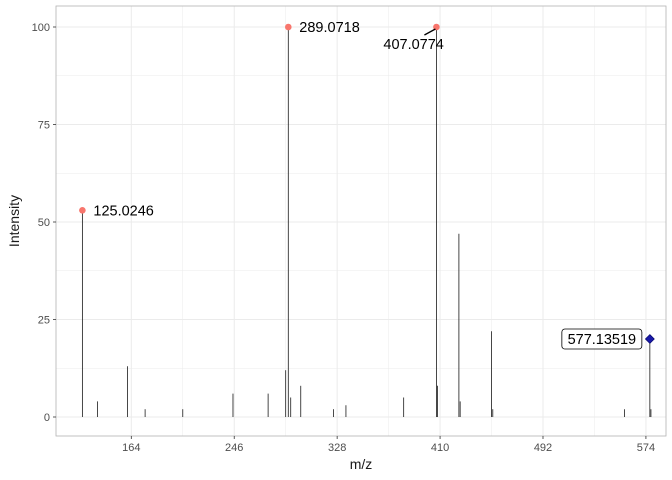  I want to click on y-axis-ticks: 0 25 50 75 100, so click(44, 223).